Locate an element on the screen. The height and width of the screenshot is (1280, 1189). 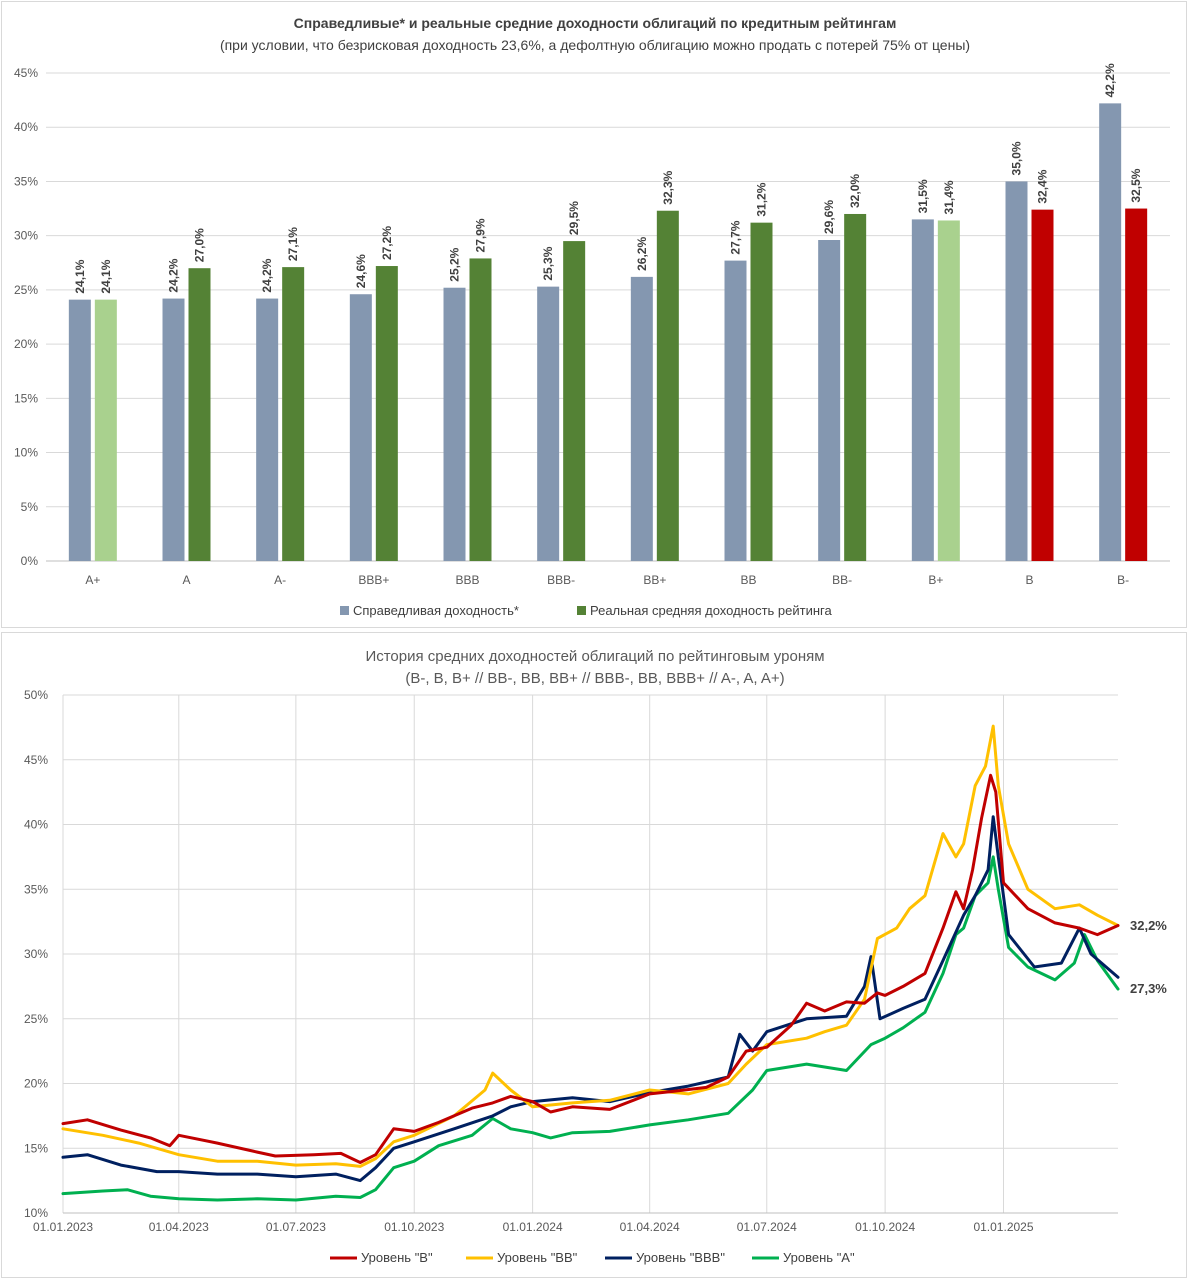
bar-y-tick-label: 30% is located at coordinates (26, 236).